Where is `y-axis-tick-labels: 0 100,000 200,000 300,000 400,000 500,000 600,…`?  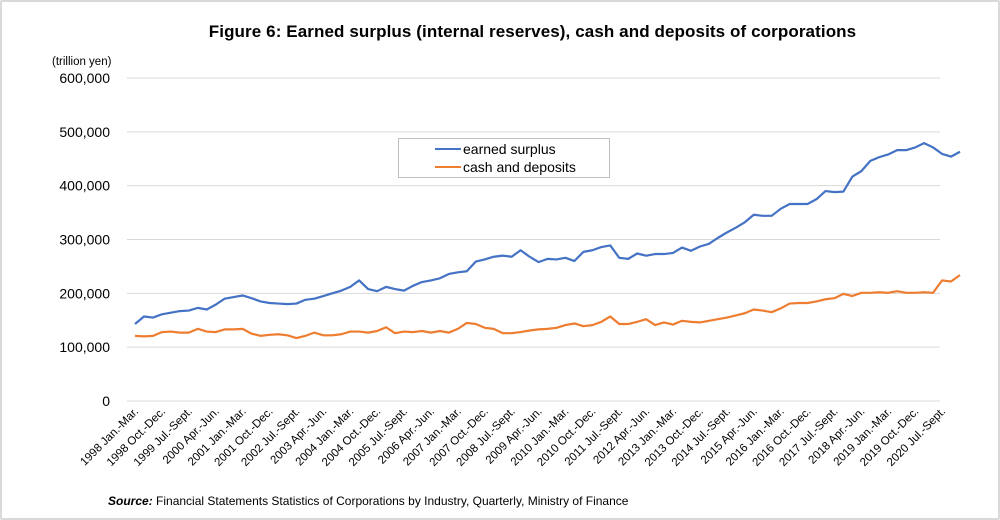 y-axis-tick-labels: 0 100,000 200,000 300,000 400,000 500,000 600,… is located at coordinates (84, 239).